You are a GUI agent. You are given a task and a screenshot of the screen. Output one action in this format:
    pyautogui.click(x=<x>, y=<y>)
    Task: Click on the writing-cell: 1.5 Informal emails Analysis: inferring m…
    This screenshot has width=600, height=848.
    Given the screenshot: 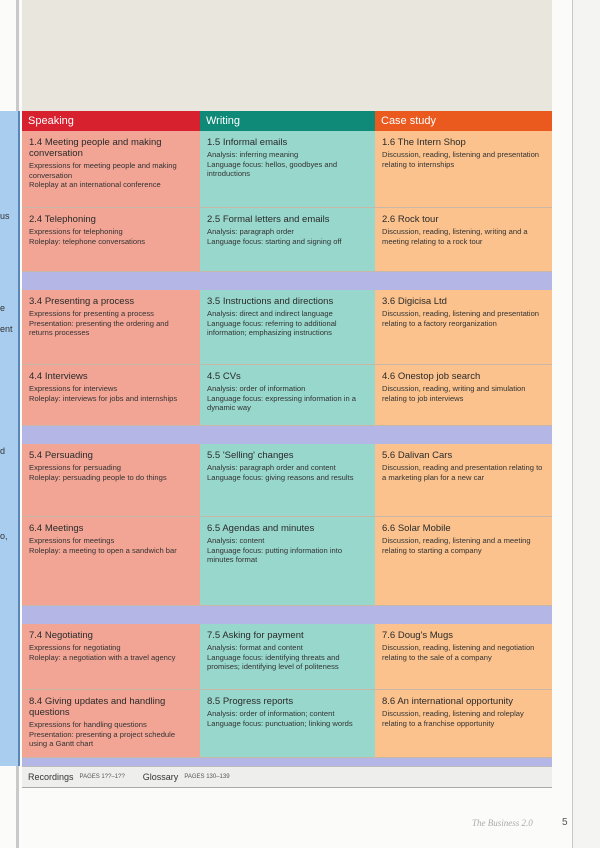 What is the action you would take?
    pyautogui.click(x=287, y=169)
    